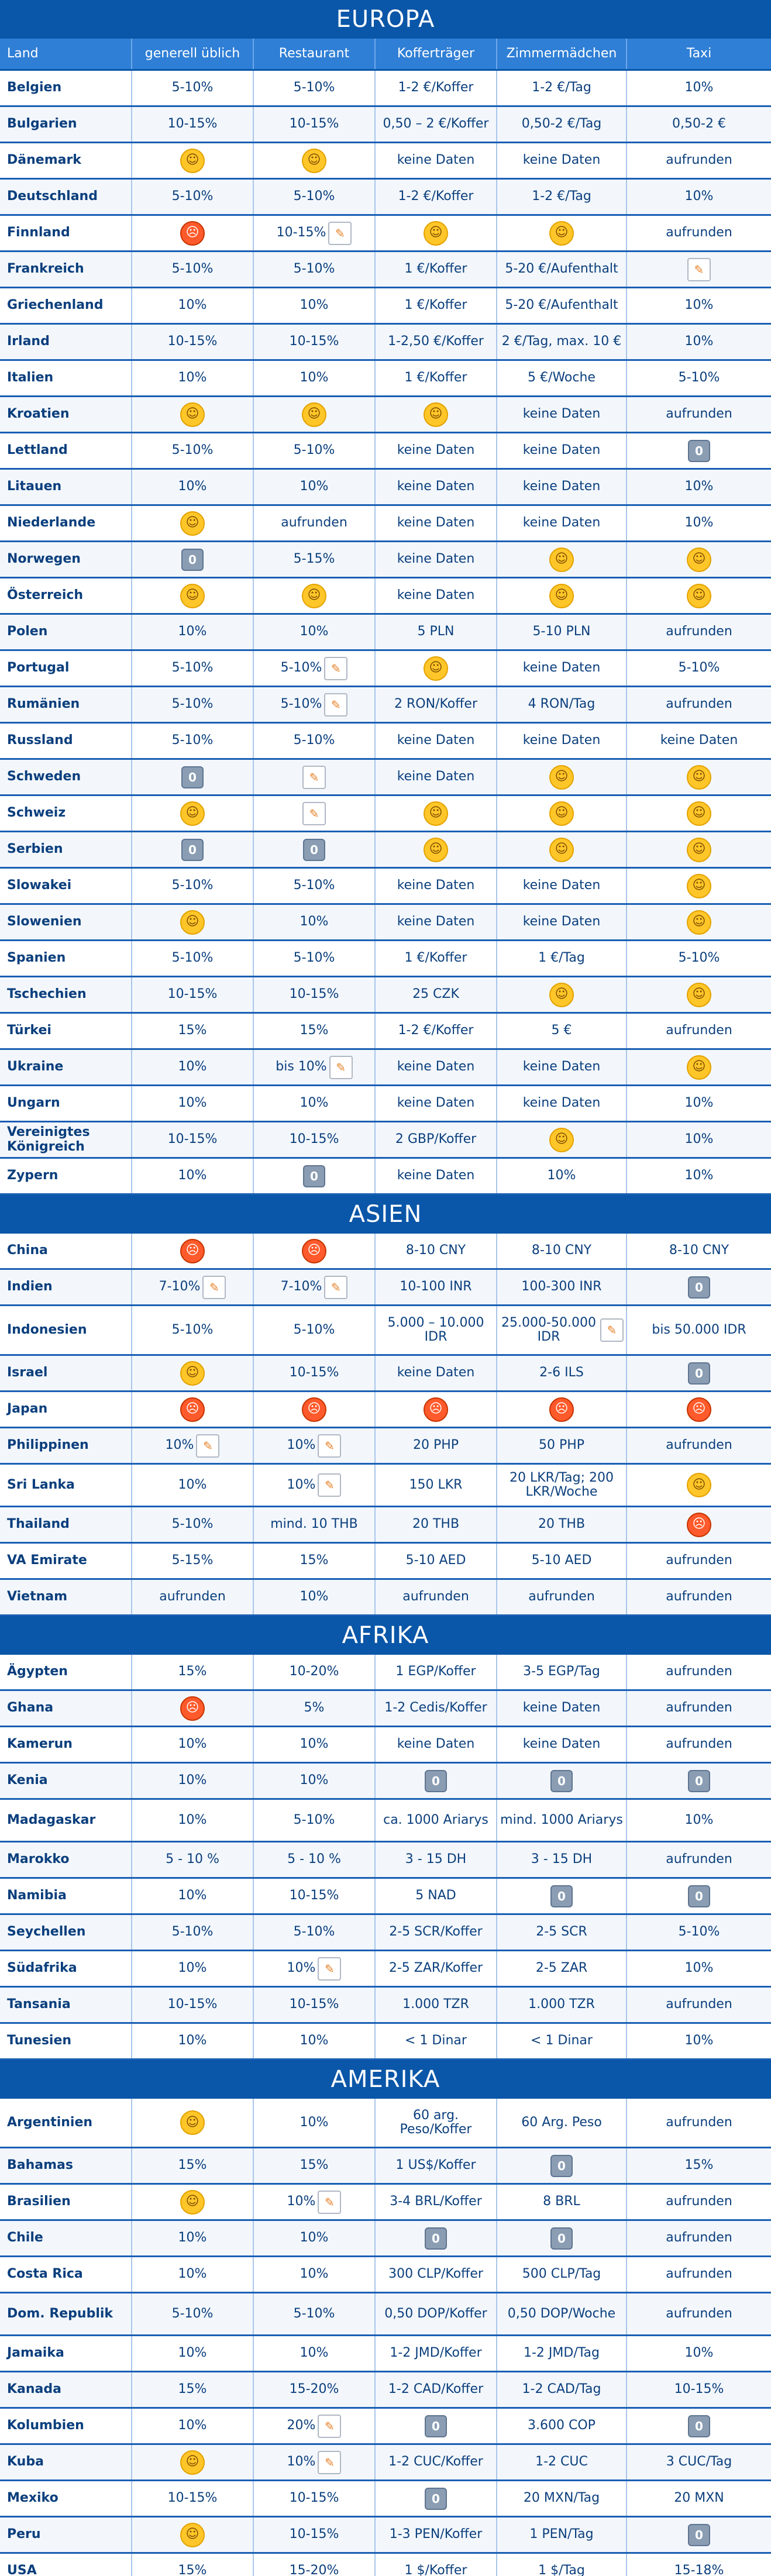 Image resolution: width=771 pixels, height=2576 pixels. What do you see at coordinates (436, 1139) in the screenshot?
I see `cell-text: 2 GBP/Koffer` at bounding box center [436, 1139].